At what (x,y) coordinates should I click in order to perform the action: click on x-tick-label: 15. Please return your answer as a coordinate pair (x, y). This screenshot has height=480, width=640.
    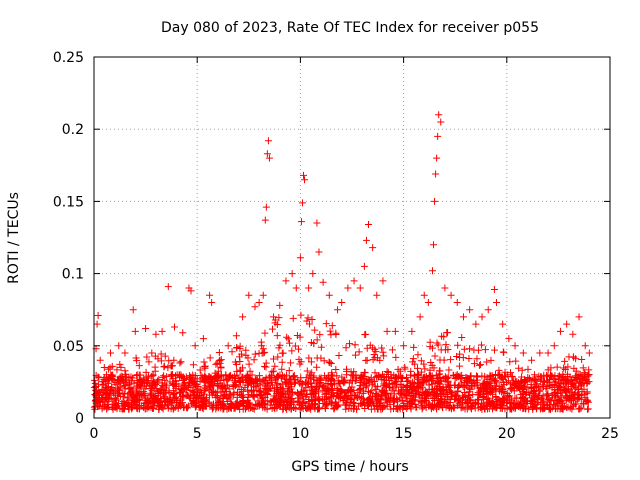
    Looking at the image, I should click on (404, 434).